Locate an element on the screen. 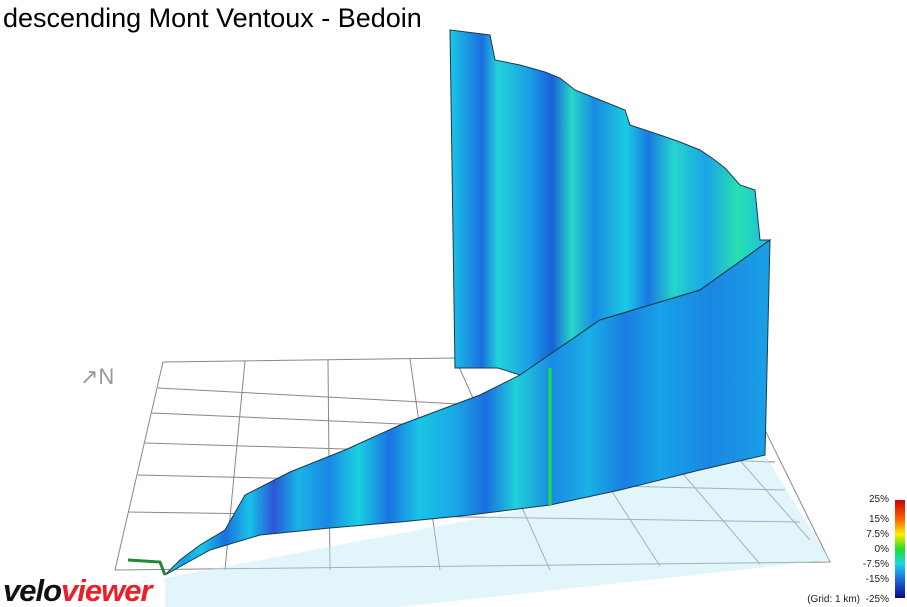  route-start is located at coordinates (147, 567).